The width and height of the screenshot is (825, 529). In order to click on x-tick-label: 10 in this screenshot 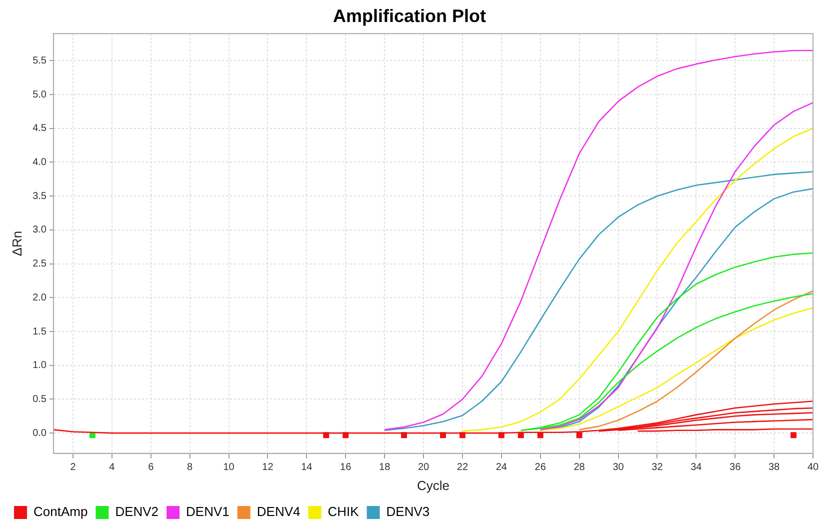, I will do `click(229, 468)`.